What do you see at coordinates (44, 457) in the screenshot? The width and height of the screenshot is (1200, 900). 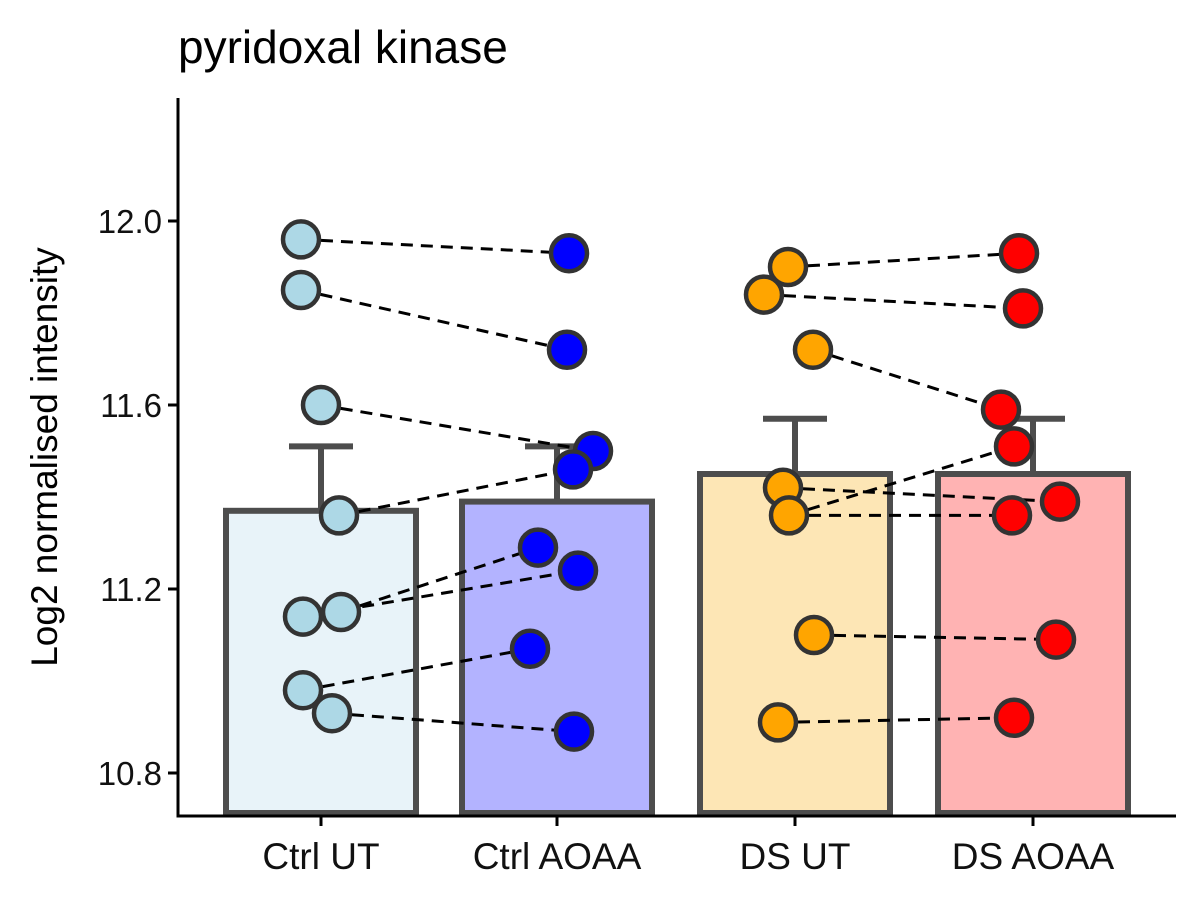 I see `y-axis-label: Log2 normalised intensity` at bounding box center [44, 457].